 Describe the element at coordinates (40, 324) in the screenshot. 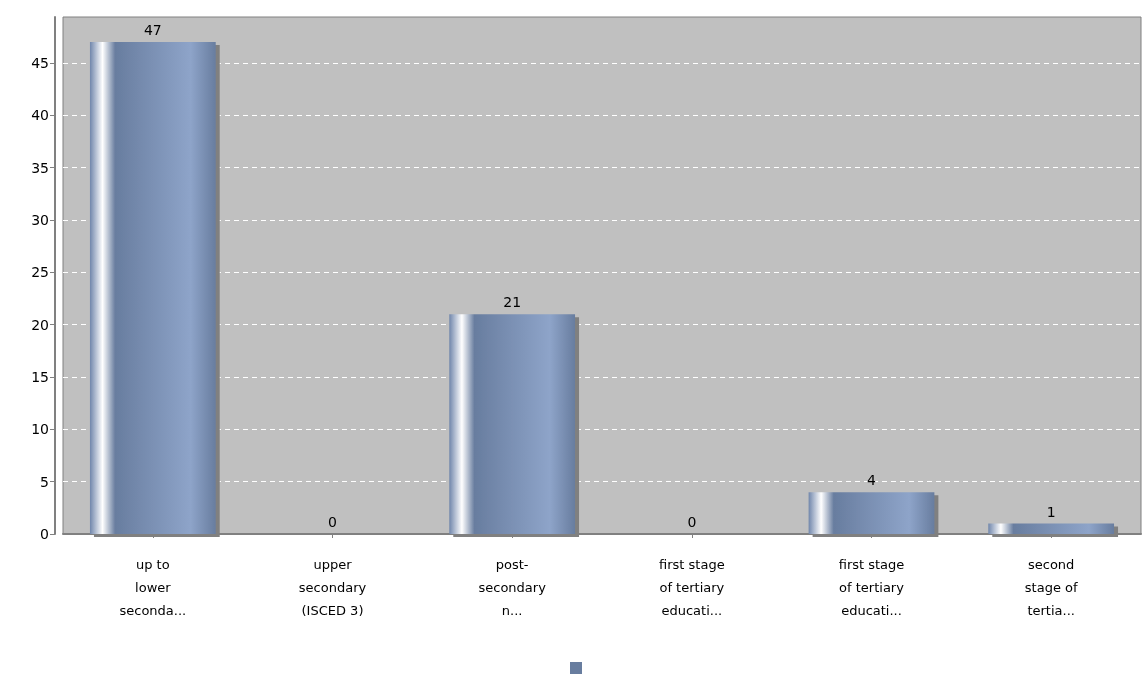

I see `y-tick-label: 20` at that location.